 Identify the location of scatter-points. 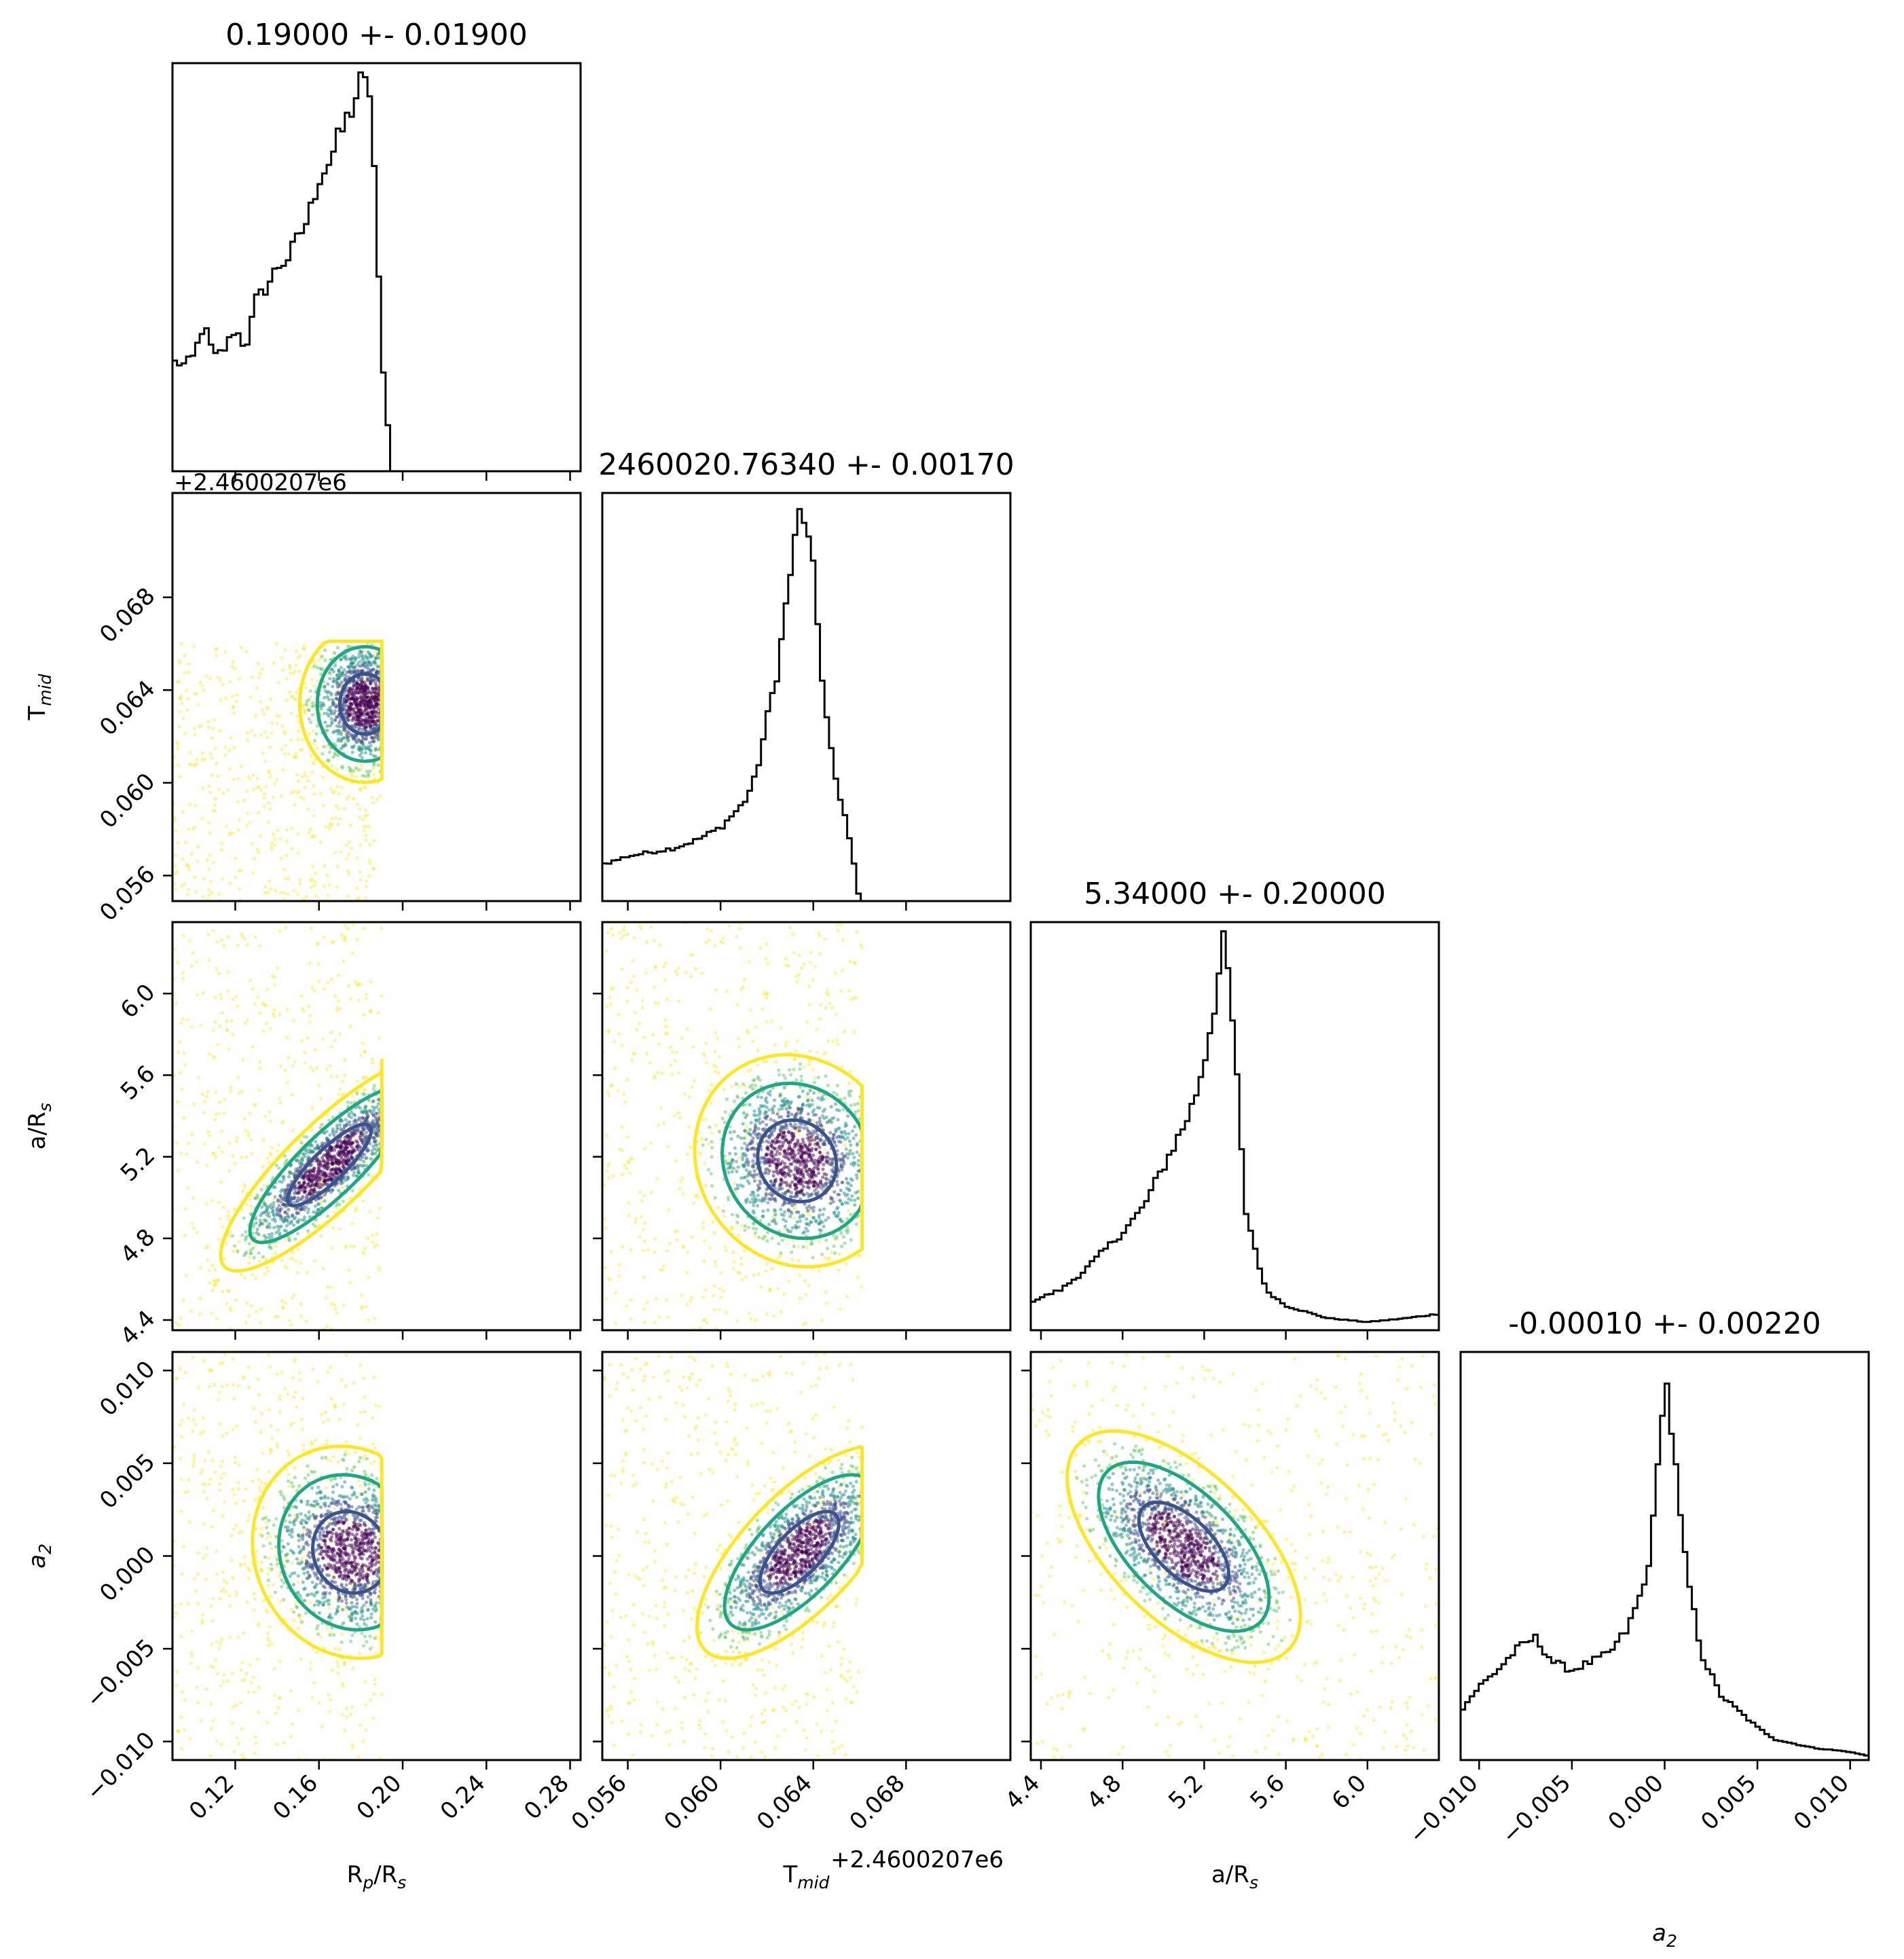
(278, 1126).